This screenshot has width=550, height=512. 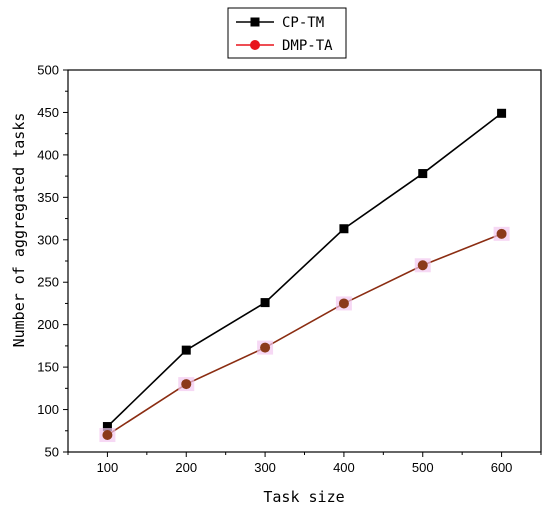 I want to click on legend: CP-TM DMP-TA, so click(x=287, y=33).